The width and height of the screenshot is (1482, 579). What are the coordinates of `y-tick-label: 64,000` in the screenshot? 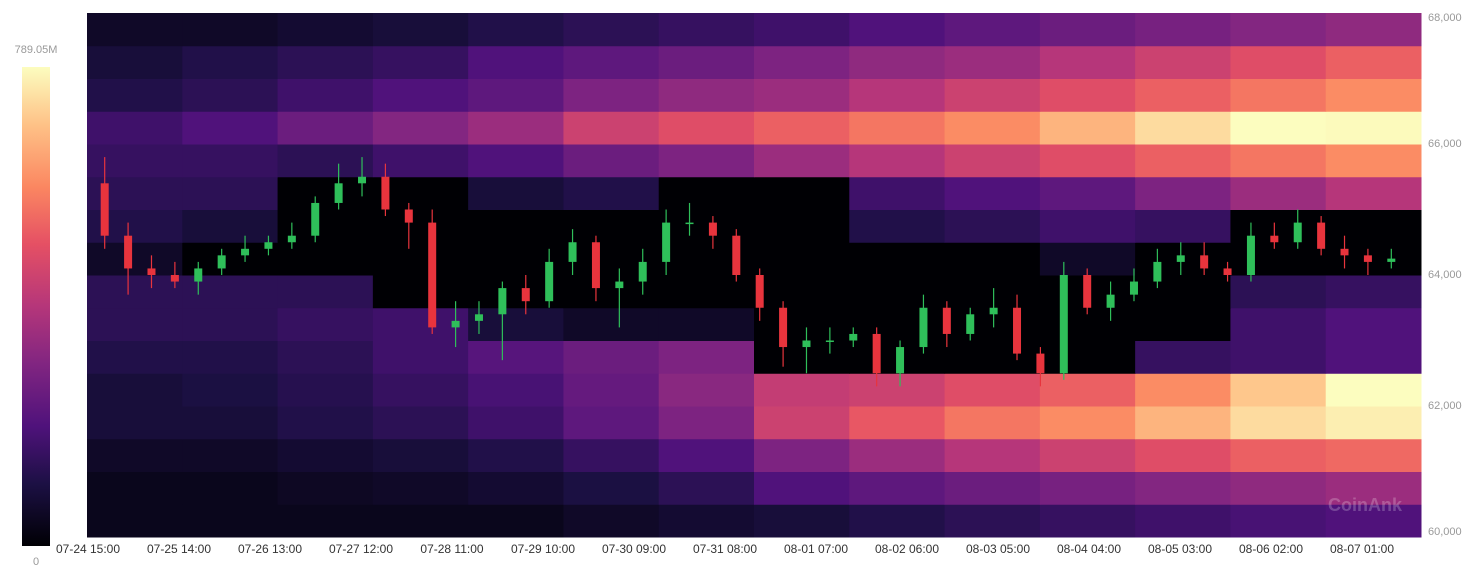 It's located at (1445, 275).